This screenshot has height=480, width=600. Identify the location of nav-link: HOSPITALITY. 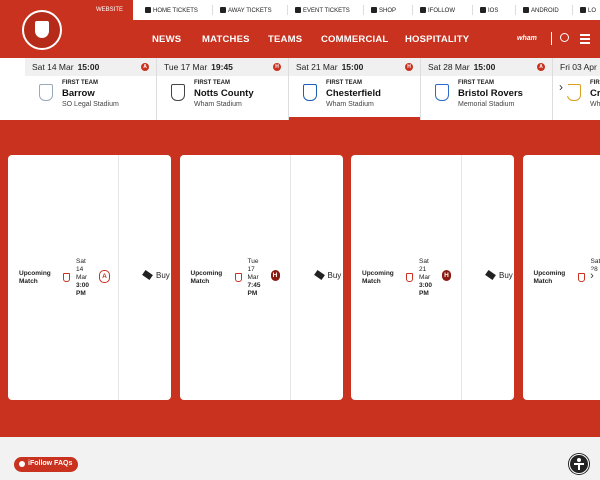
(437, 39).